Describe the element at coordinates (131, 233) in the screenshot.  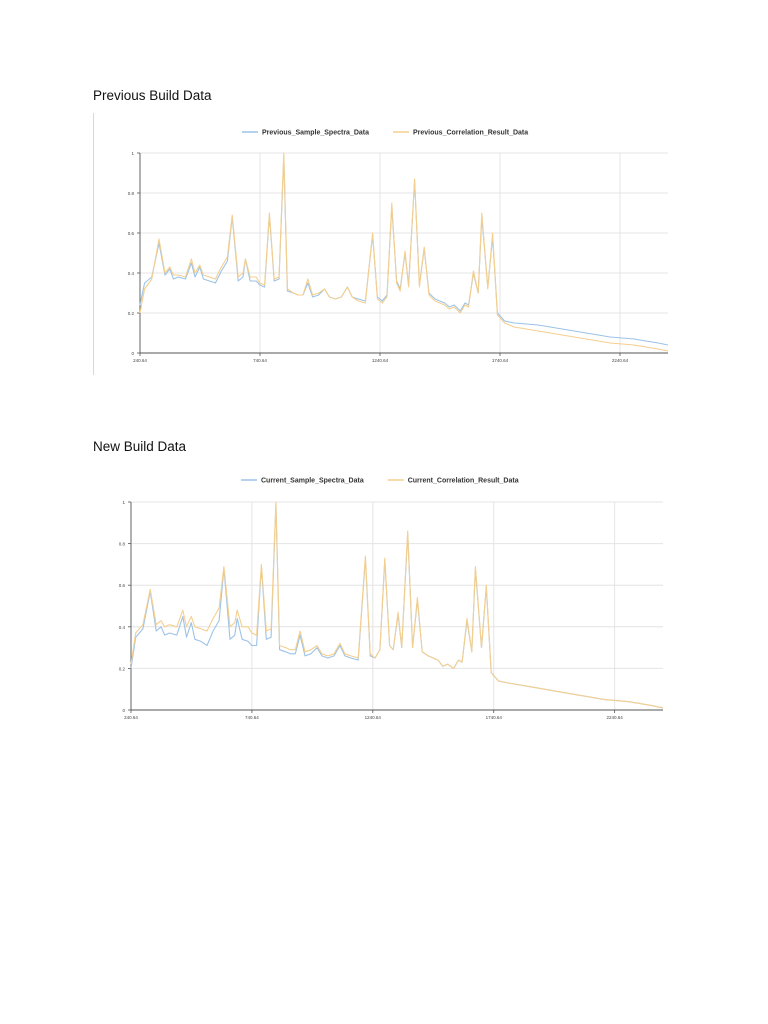
I see `previous-chart-ytick-label: 0.6` at that location.